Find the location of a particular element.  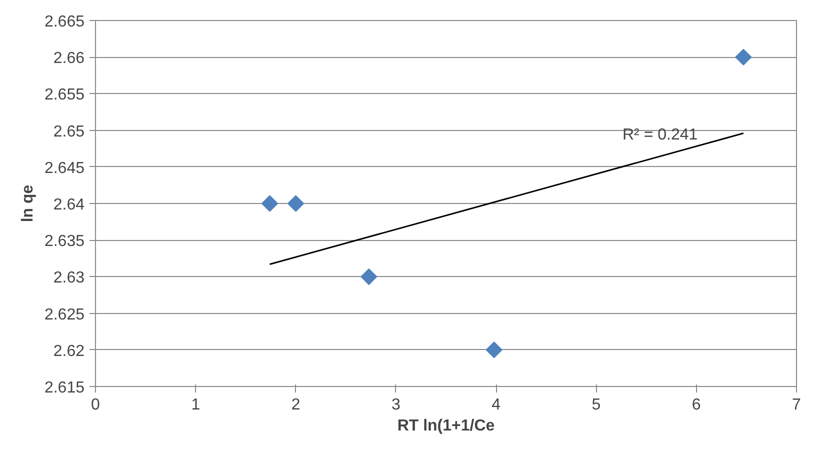

x-tick-label: 0 is located at coordinates (95, 405).